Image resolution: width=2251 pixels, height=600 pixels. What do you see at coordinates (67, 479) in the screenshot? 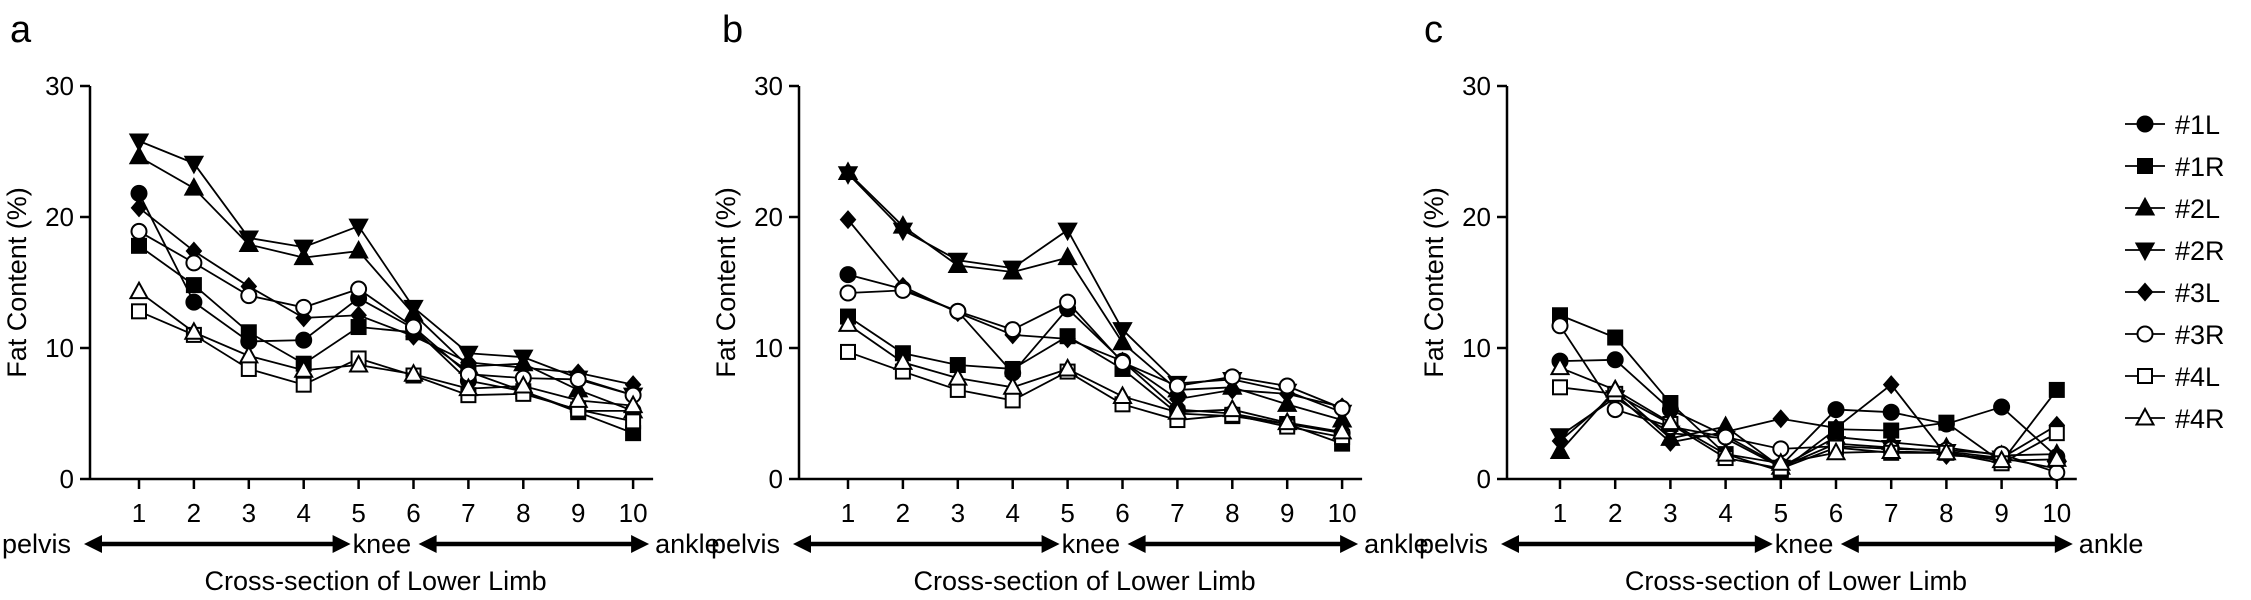
I see `y-tick-label: 0` at bounding box center [67, 479].